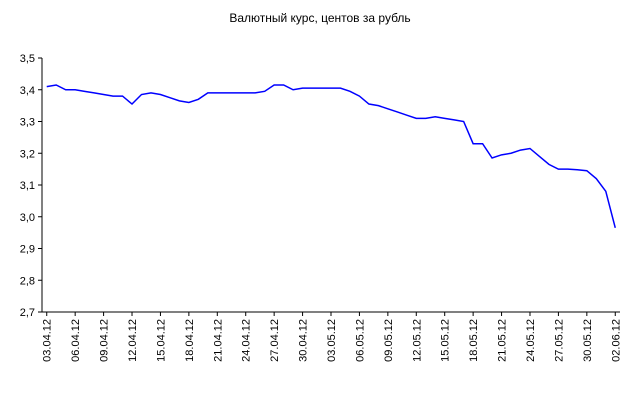 The width and height of the screenshot is (640, 400). Describe the element at coordinates (27, 250) in the screenshot. I see `y-tick-label: 2,9` at that location.